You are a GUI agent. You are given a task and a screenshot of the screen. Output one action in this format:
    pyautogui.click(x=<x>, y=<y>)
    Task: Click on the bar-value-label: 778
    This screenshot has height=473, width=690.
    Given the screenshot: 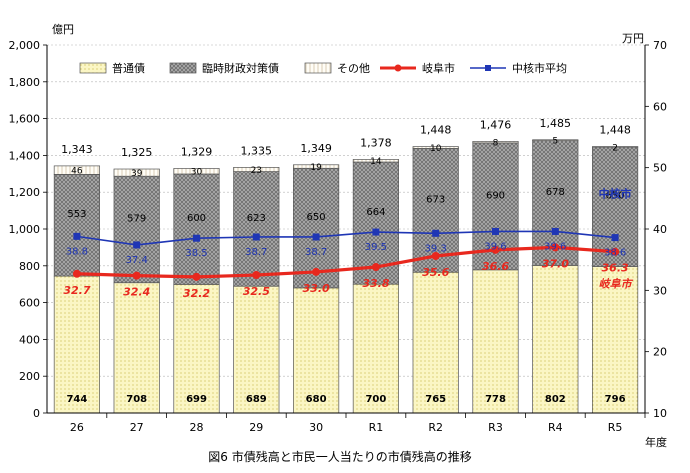 What is the action you would take?
    pyautogui.click(x=495, y=399)
    